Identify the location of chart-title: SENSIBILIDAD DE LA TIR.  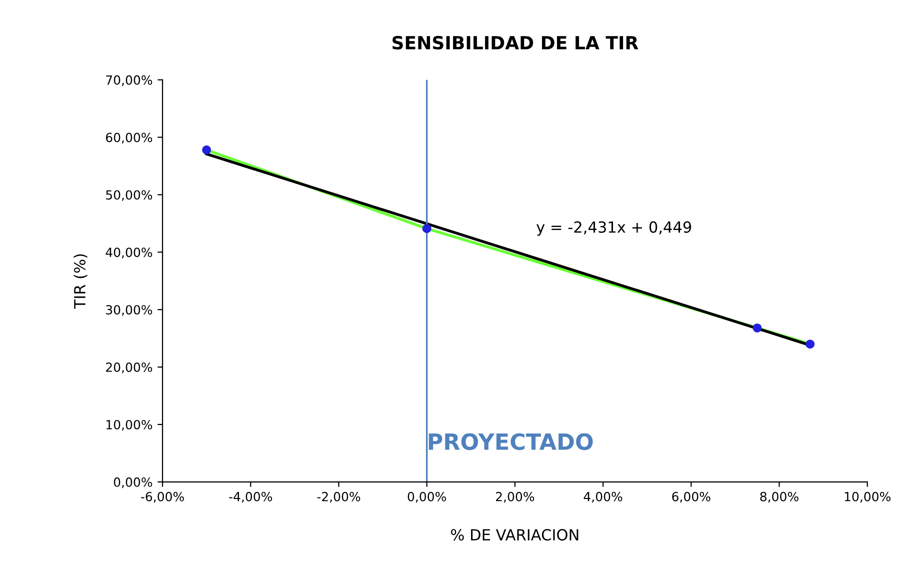
(515, 43).